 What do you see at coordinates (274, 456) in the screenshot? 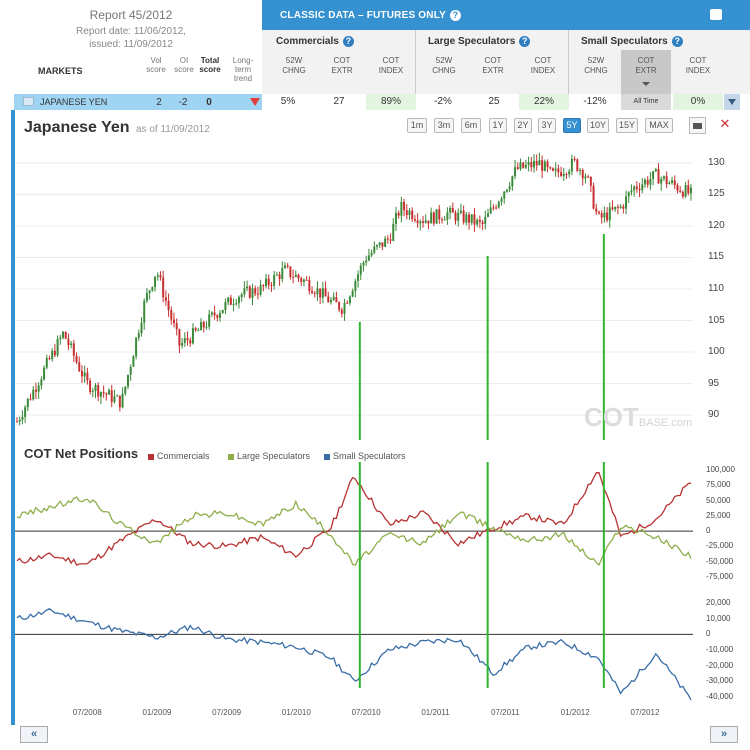
I see `legend-label: Large Speculators` at bounding box center [274, 456].